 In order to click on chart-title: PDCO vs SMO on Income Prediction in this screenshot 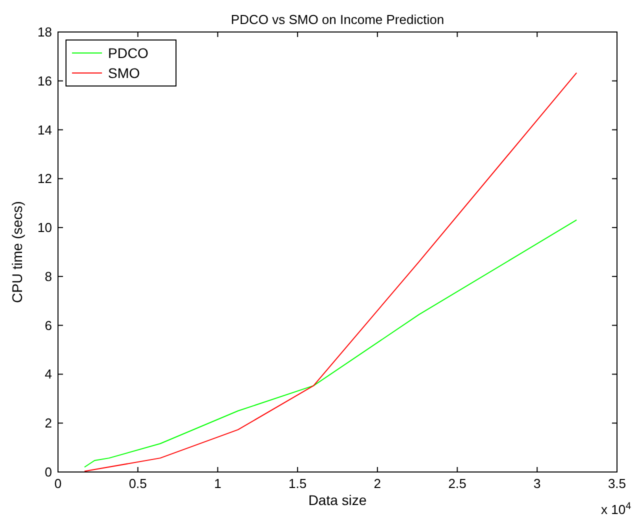, I will do `click(337, 19)`.